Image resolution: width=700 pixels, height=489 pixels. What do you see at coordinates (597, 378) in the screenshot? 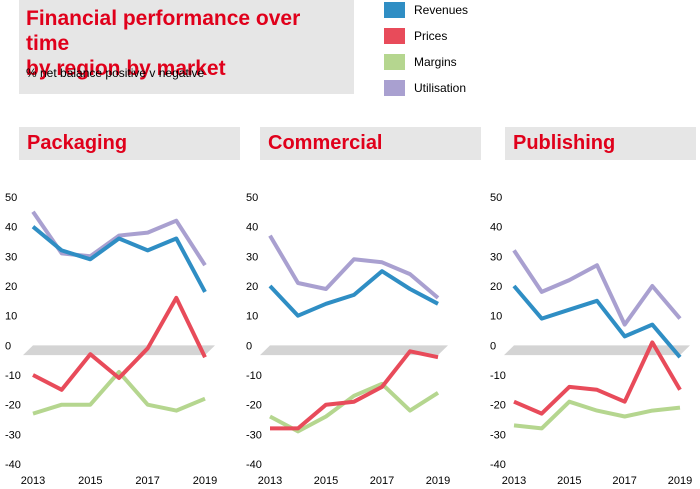
I see `series-line-prices-publishing` at bounding box center [597, 378].